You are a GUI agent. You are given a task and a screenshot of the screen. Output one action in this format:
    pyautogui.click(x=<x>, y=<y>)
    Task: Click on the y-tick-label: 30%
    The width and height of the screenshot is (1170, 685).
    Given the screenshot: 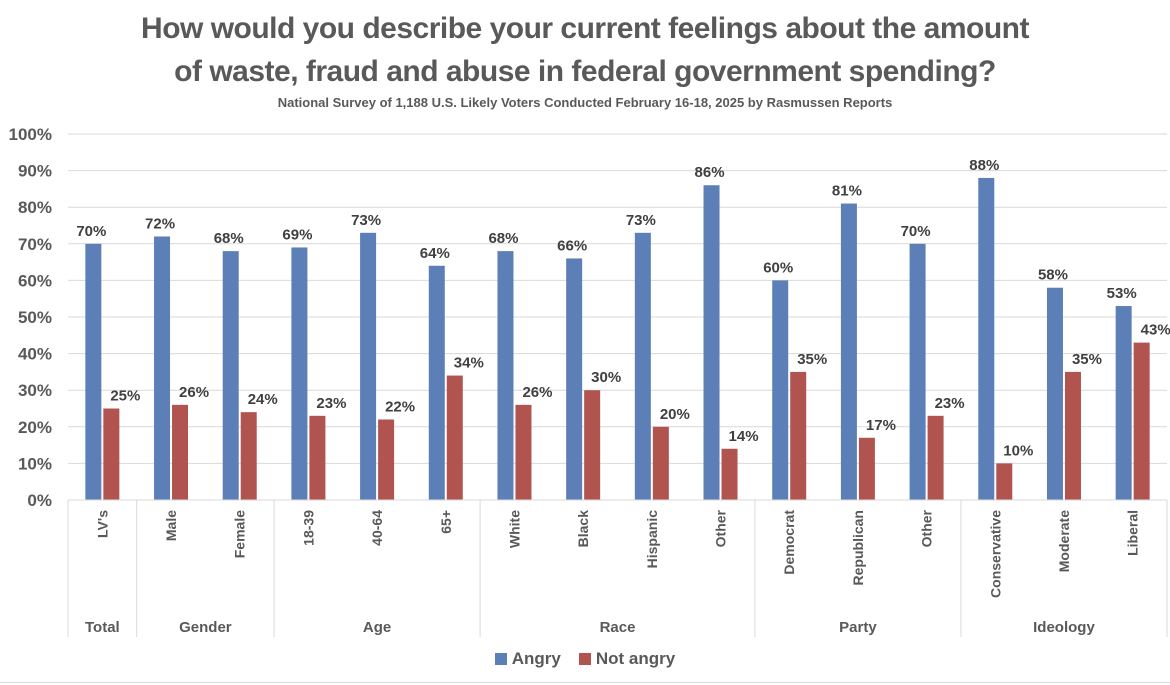 What is the action you would take?
    pyautogui.click(x=35, y=390)
    